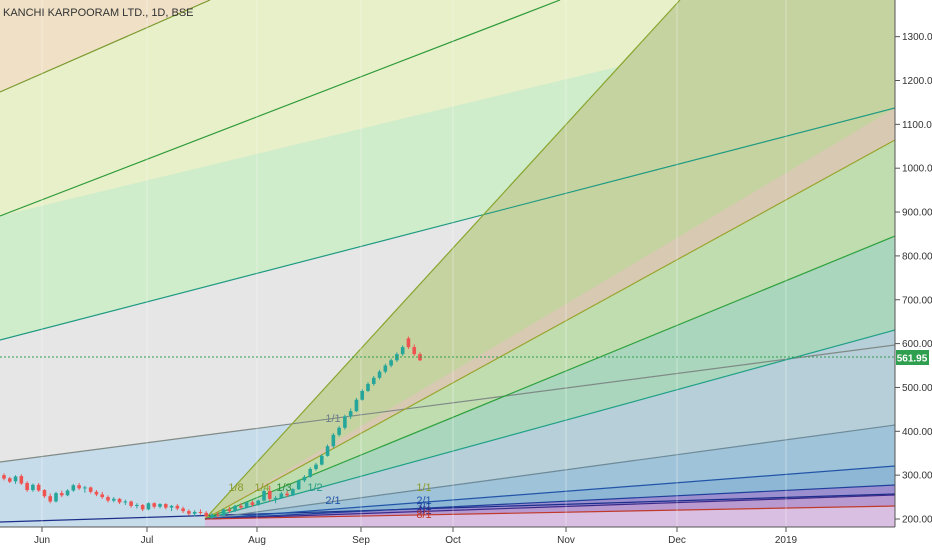 The image size is (932, 550). I want to click on x-tick-label: Jun, so click(42, 540).